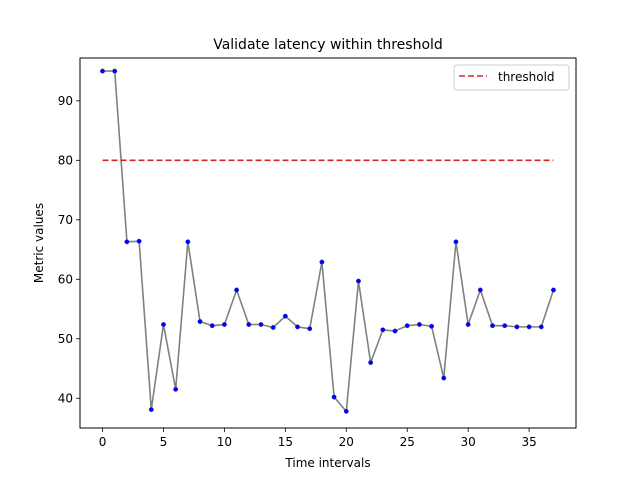 The image size is (640, 480). What do you see at coordinates (39, 243) in the screenshot?
I see `y-axis-label: Metric values` at bounding box center [39, 243].